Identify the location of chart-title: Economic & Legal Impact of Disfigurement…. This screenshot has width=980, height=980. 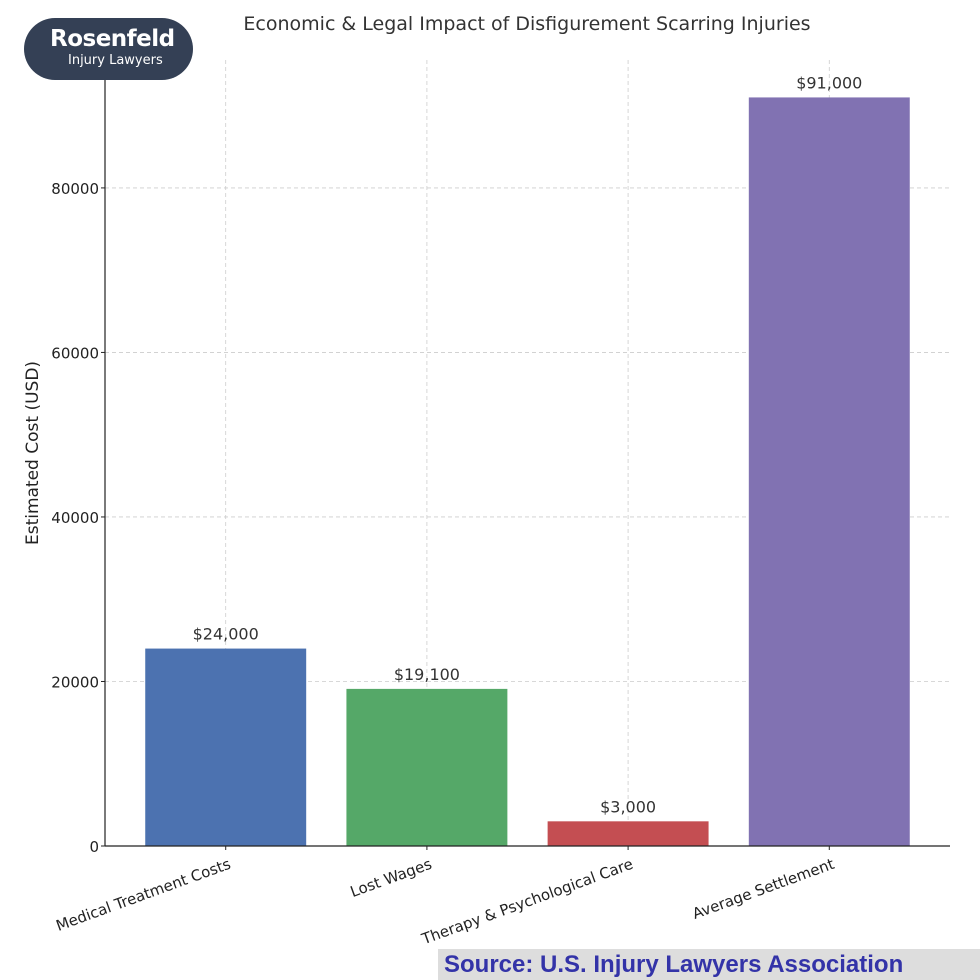
(526, 24).